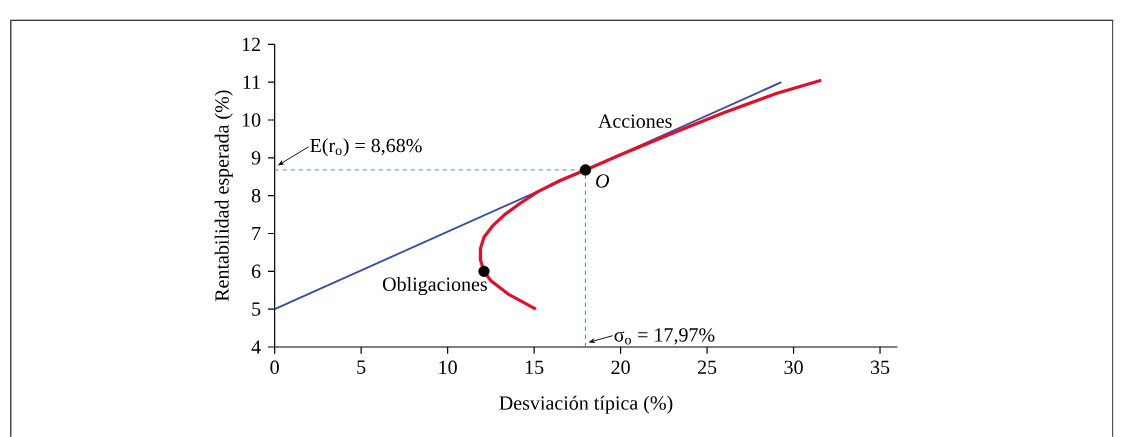 Image resolution: width=1123 pixels, height=437 pixels. I want to click on y-tick-label: 7, so click(256, 233).